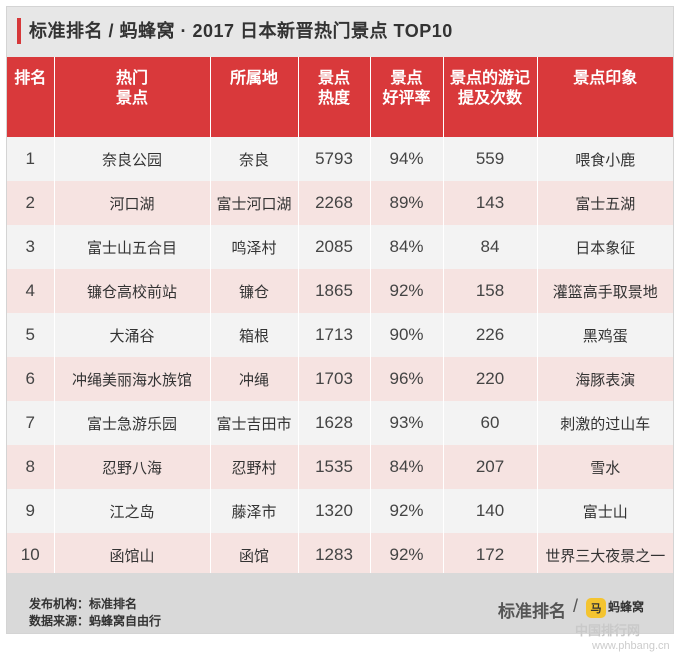 This screenshot has width=683, height=657. Describe the element at coordinates (406, 97) in the screenshot. I see `header-rating: 景点 好评率` at that location.